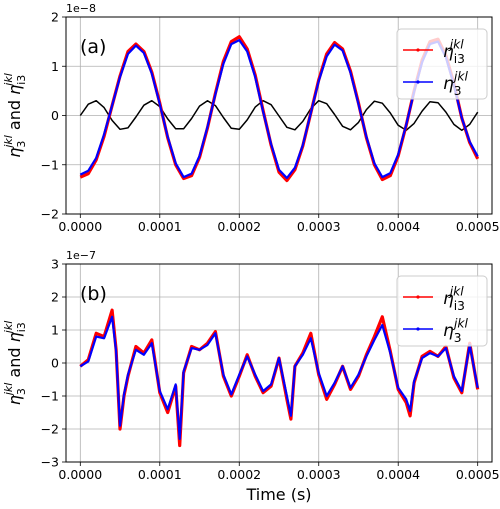  What do you see at coordinates (278, 494) in the screenshot?
I see `x-axis-label: Time (s)` at bounding box center [278, 494].